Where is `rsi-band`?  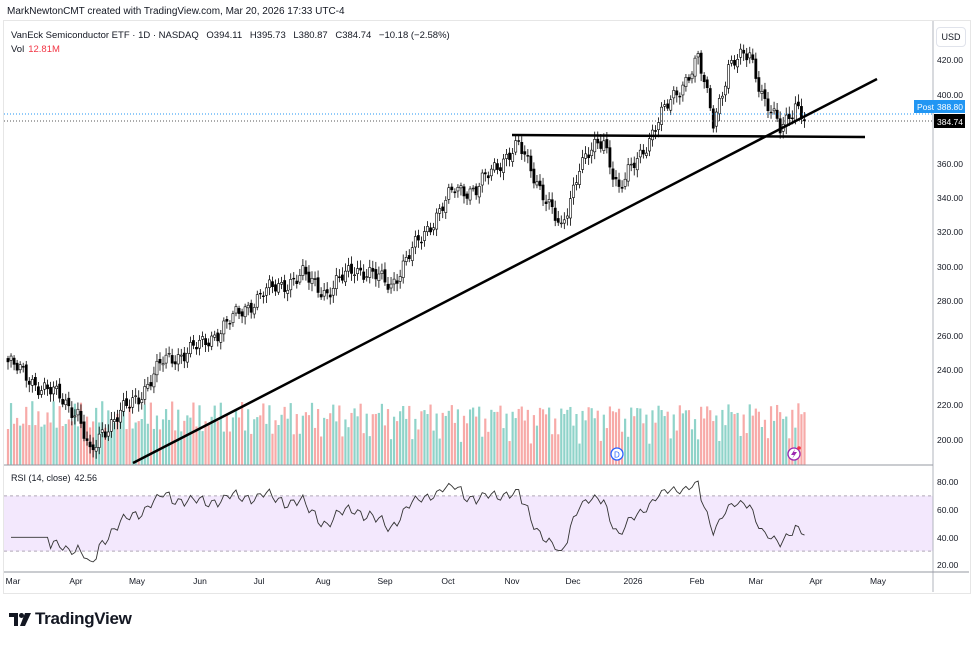
rsi-band is located at coordinates (468, 523).